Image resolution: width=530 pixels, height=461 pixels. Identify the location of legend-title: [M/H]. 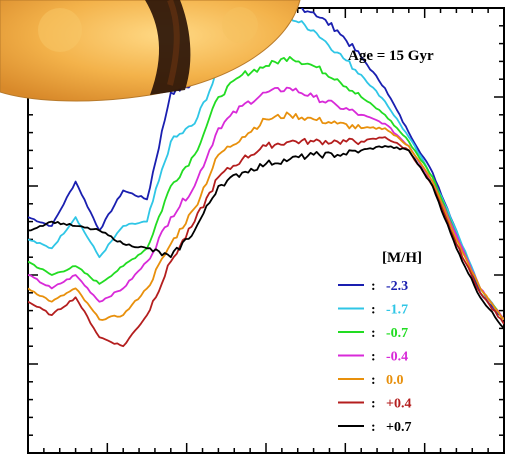
(402, 258).